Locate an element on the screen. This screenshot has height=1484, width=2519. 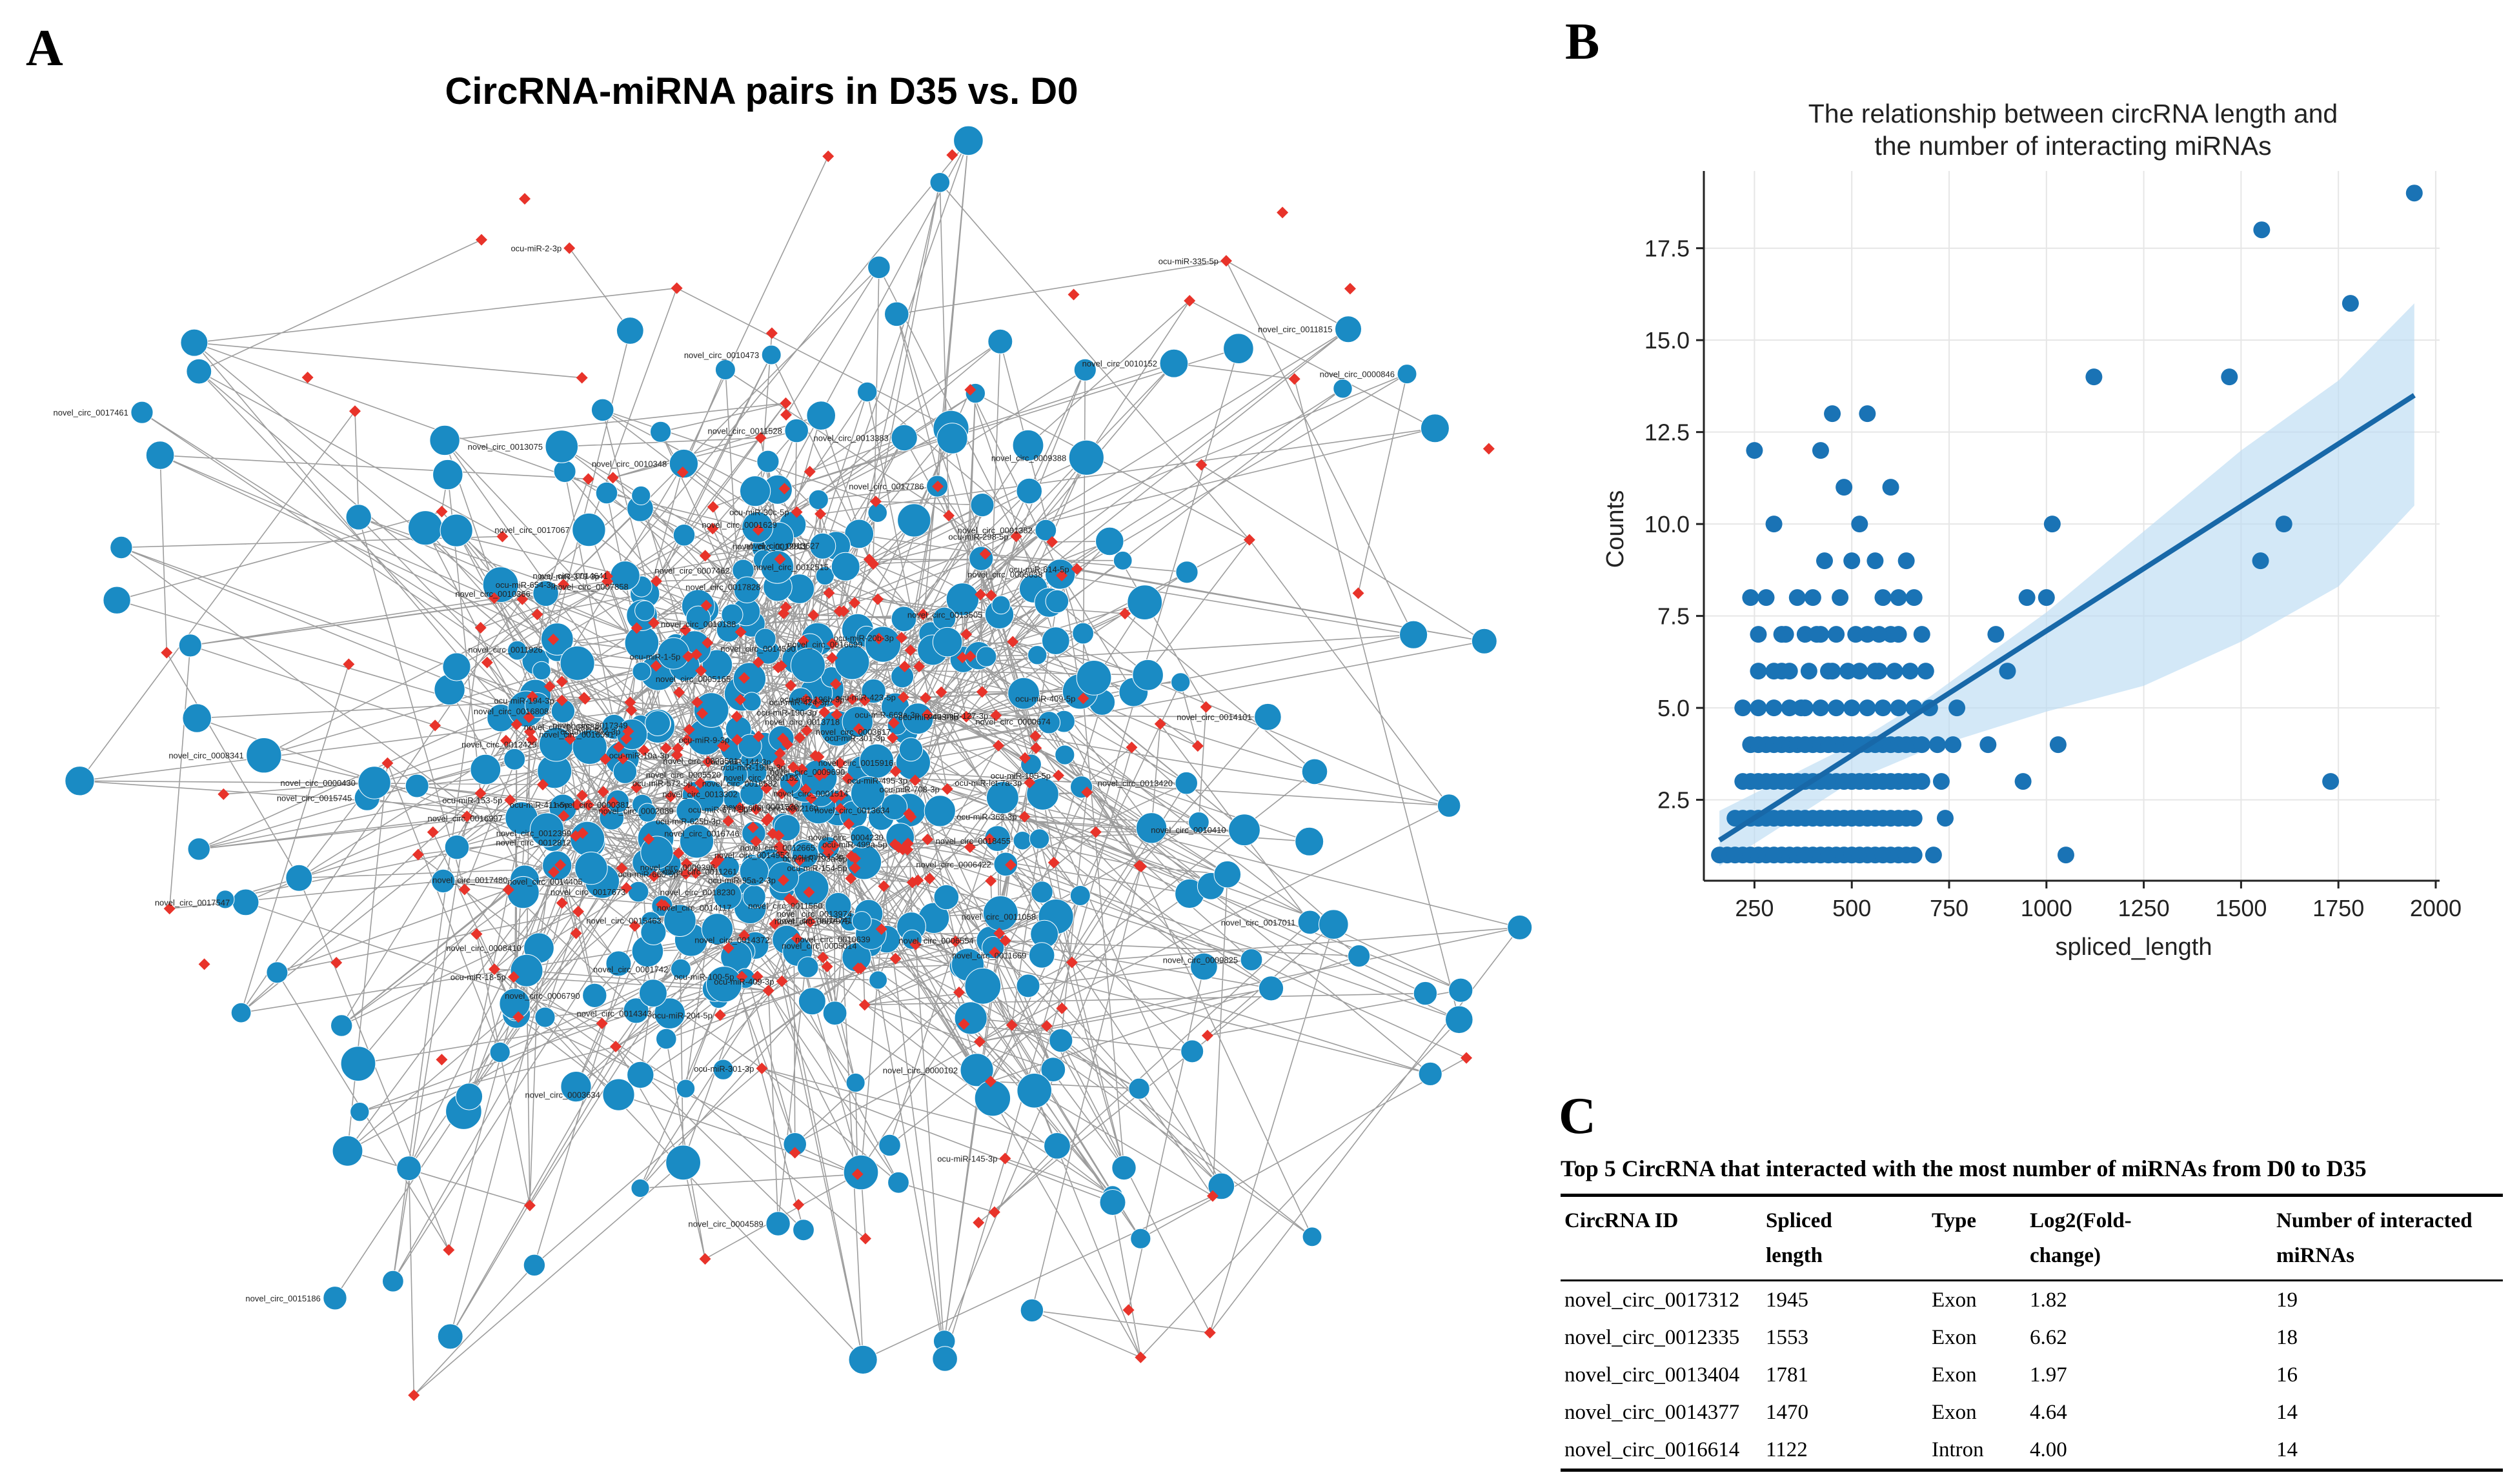
mirna-label: ocu-miR-423-5p is located at coordinates (866, 697).